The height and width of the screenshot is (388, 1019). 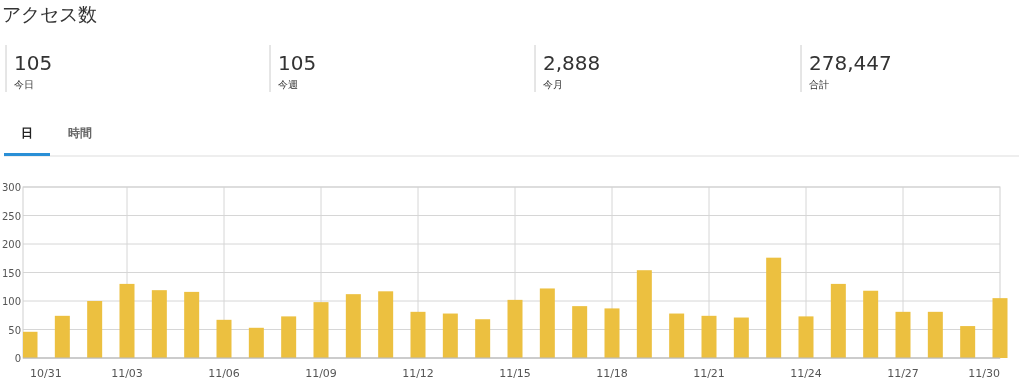 I want to click on x-tick-label: 11/06, so click(x=224, y=373).